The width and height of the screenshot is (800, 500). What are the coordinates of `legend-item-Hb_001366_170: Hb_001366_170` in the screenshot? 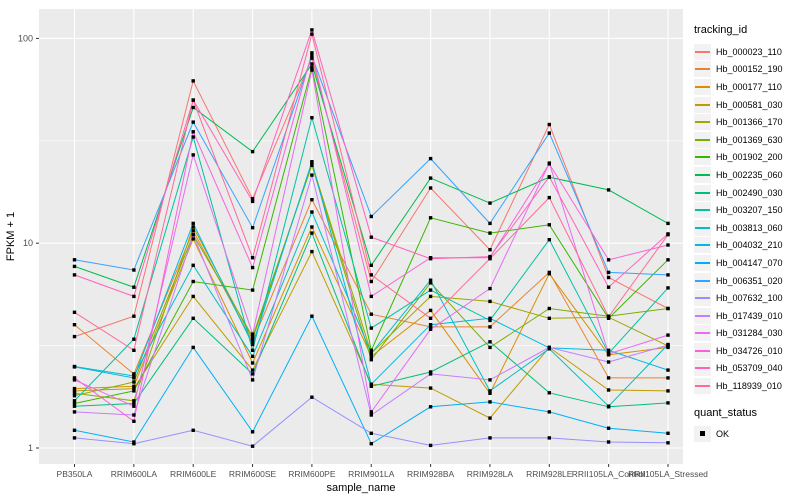 It's located at (746, 122).